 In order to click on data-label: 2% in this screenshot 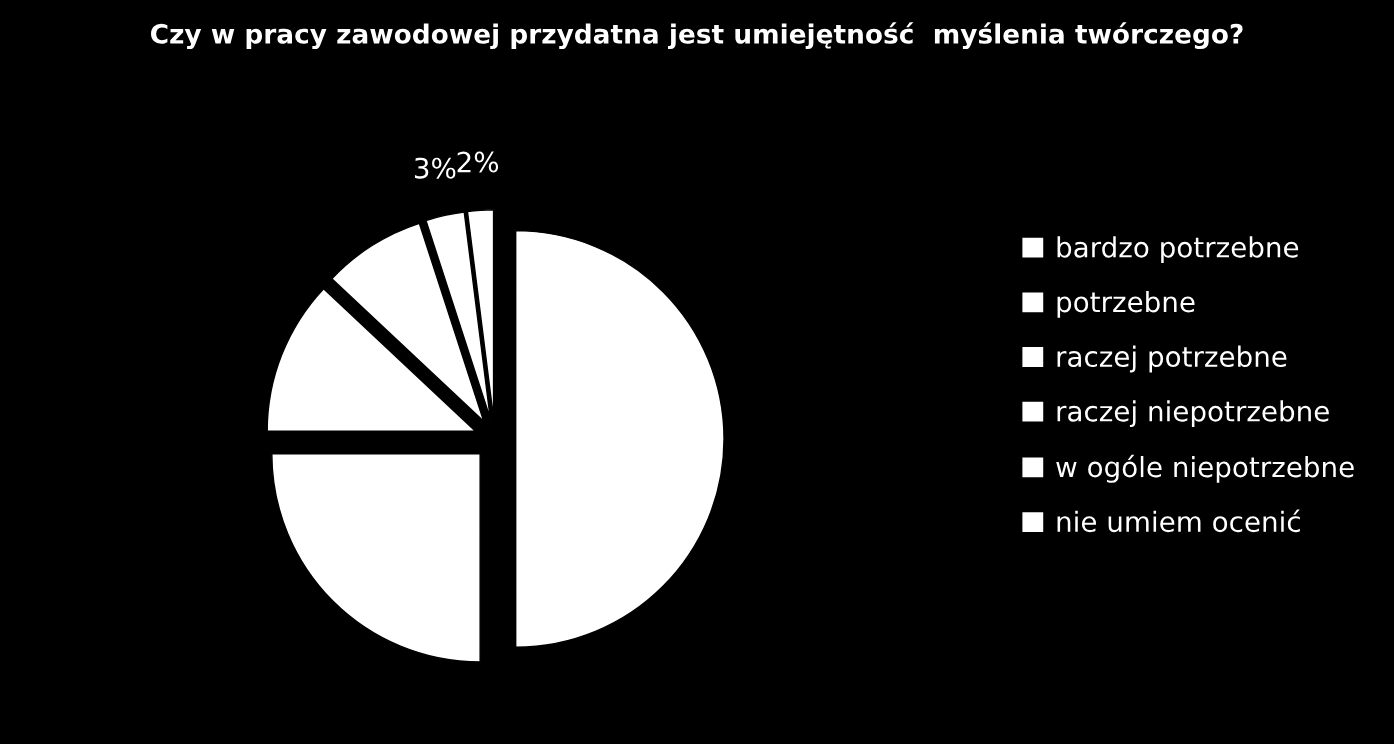, I will do `click(478, 162)`.